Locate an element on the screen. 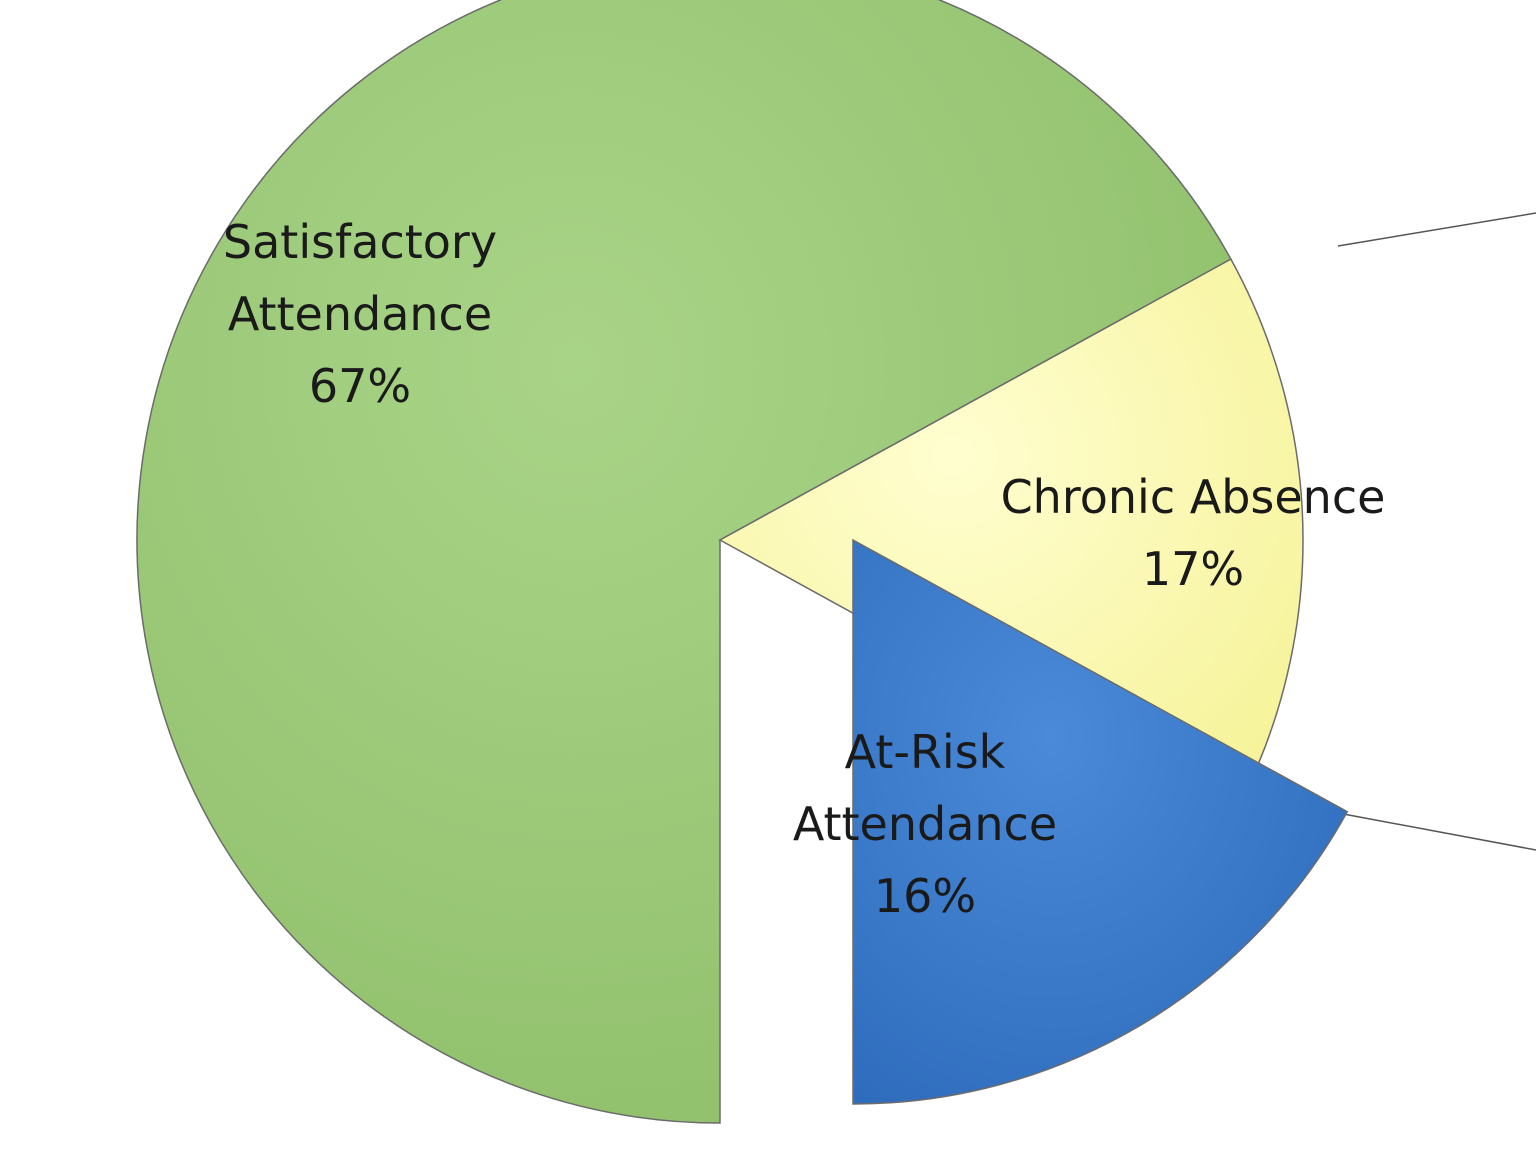 The image size is (1536, 1152). leader-line-top is located at coordinates (1436, 229).